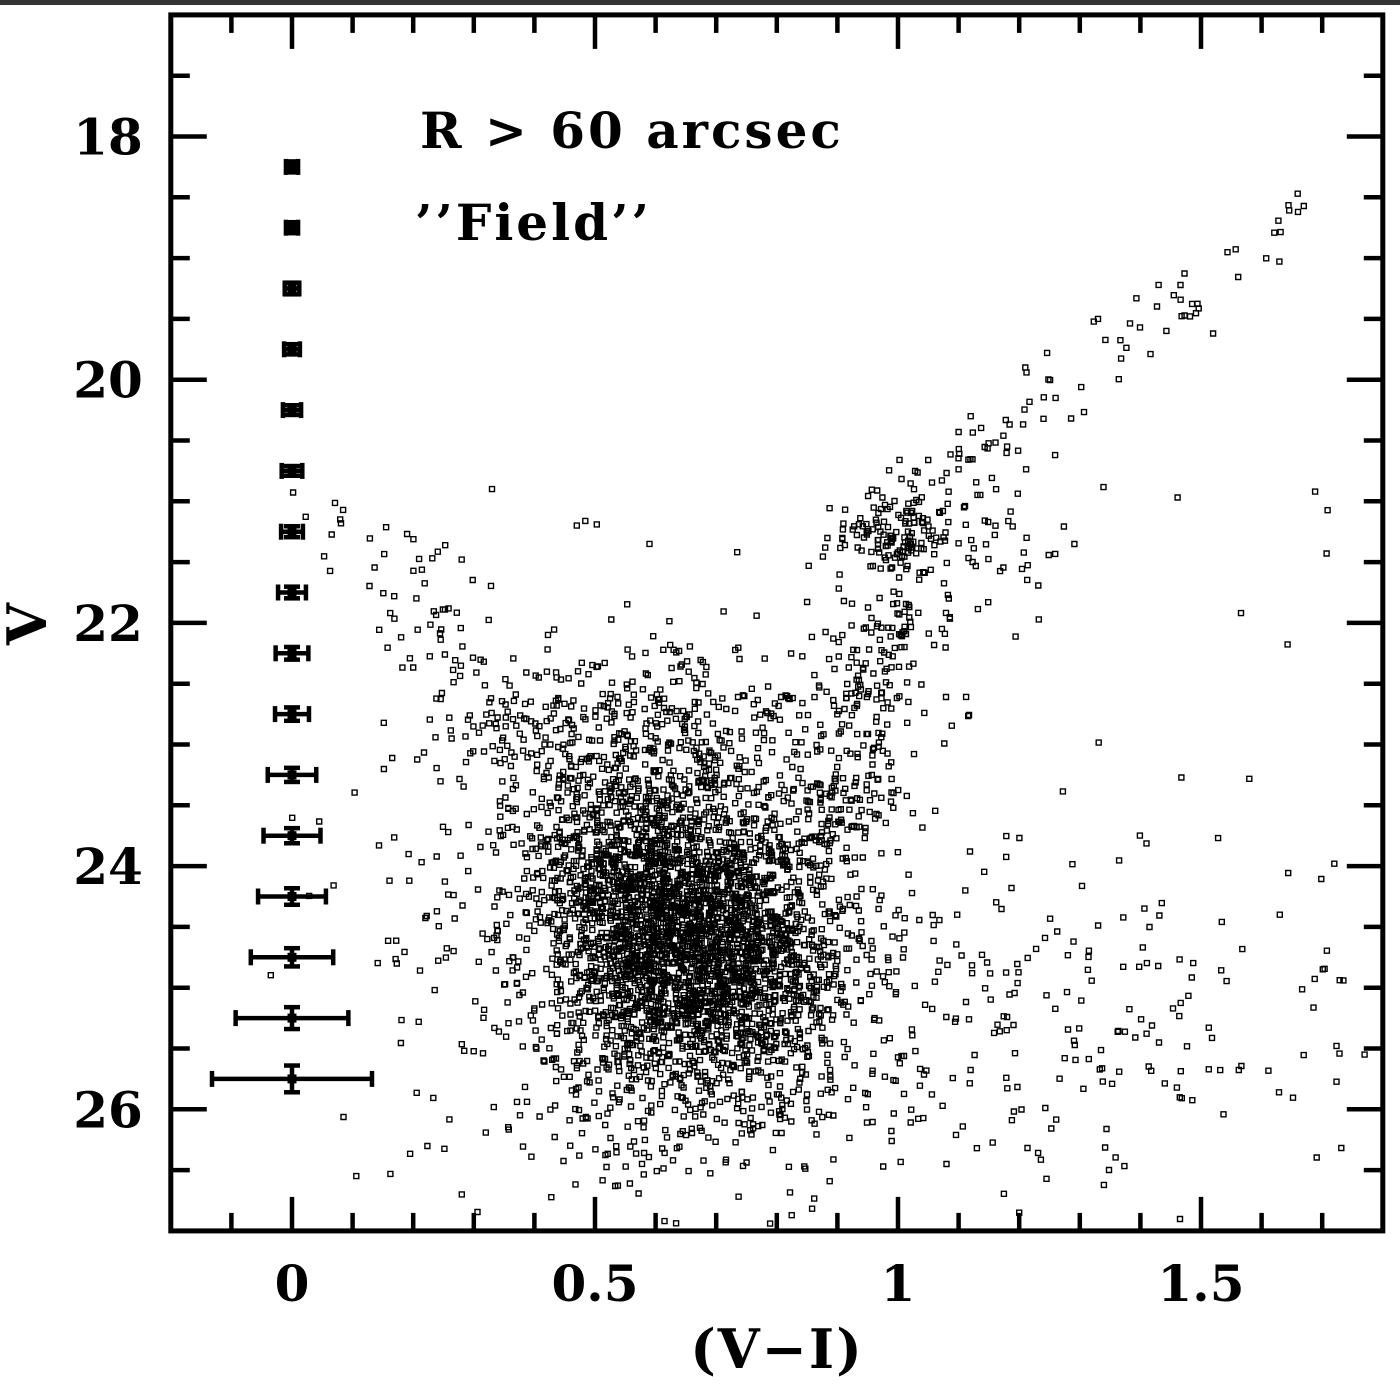  What do you see at coordinates (108, 137) in the screenshot?
I see `y-tick-label: 18` at bounding box center [108, 137].